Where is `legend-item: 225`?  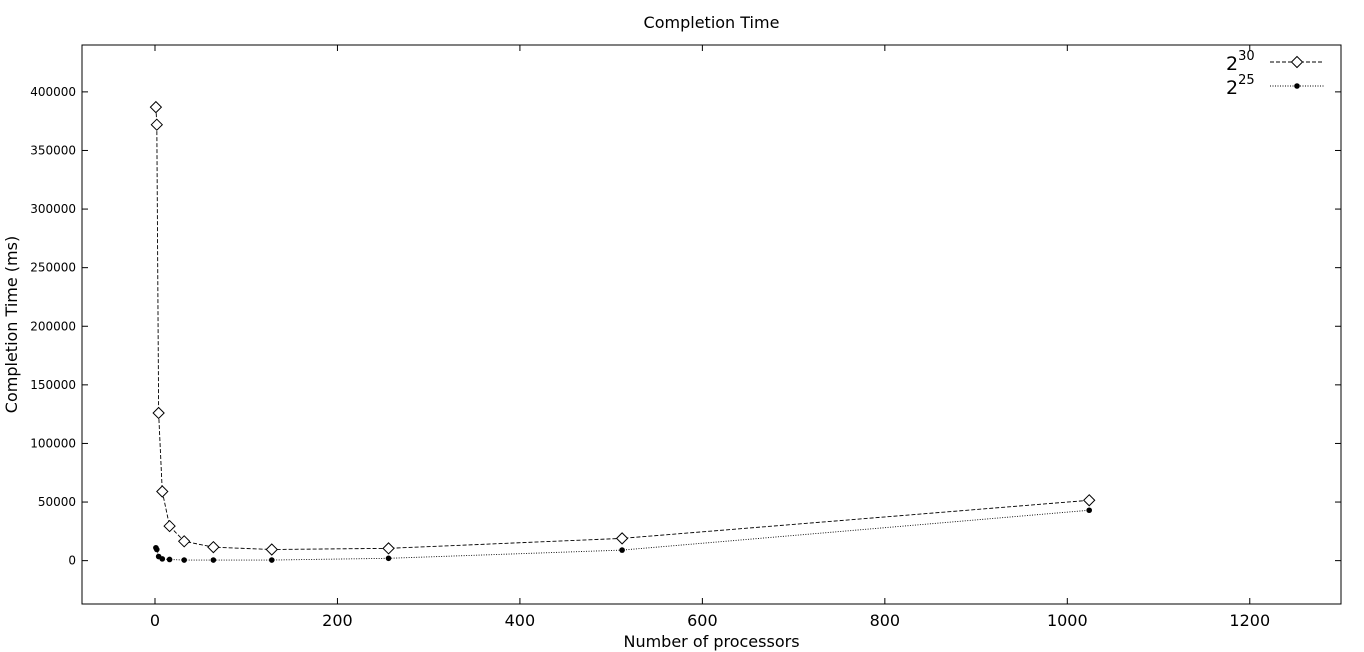 legend-item: 225 is located at coordinates (1275, 86).